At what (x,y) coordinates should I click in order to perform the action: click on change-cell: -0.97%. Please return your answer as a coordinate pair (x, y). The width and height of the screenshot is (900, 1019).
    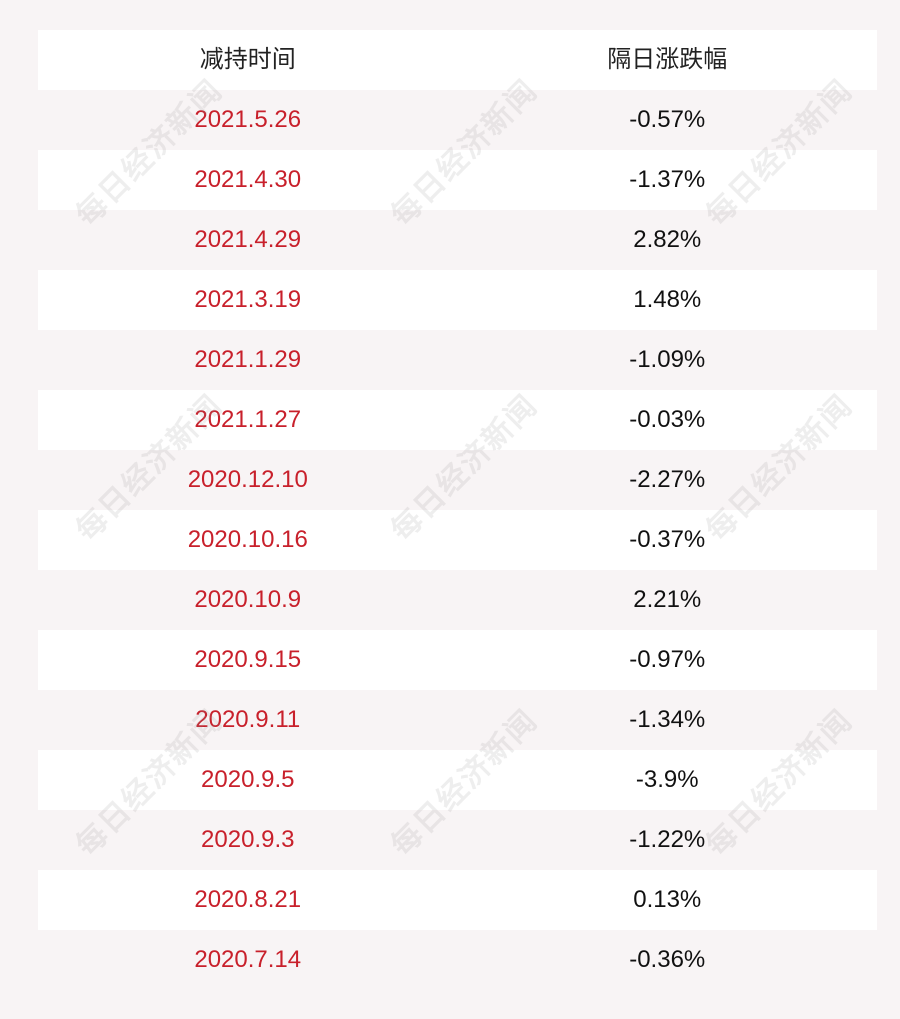
    Looking at the image, I should click on (667, 659).